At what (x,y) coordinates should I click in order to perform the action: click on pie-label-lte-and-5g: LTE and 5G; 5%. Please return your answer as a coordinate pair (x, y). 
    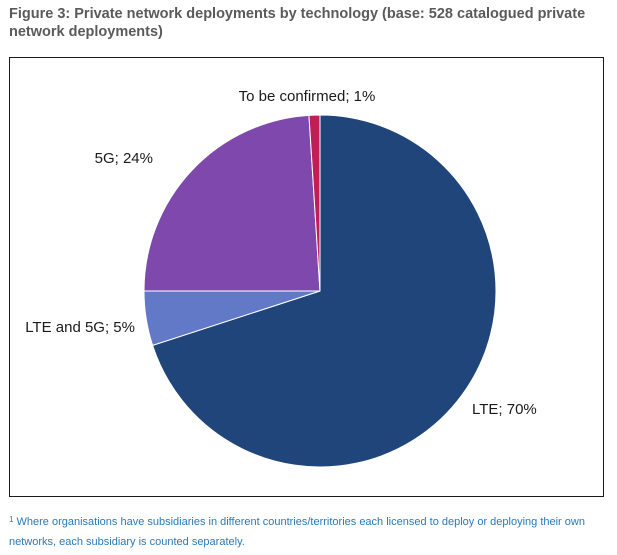
    Looking at the image, I should click on (80, 327).